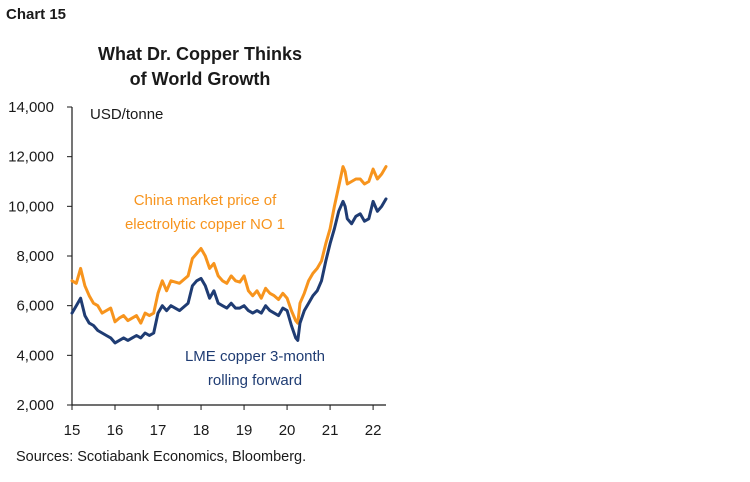  I want to click on china-price-line, so click(229, 245).